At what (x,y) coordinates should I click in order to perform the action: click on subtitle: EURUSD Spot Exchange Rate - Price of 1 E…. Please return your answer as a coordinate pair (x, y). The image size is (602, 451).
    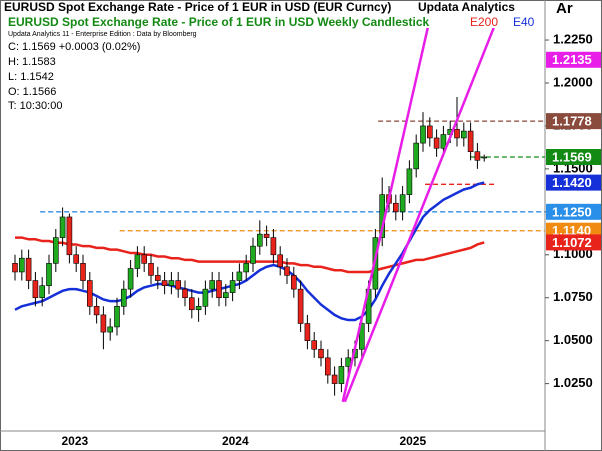
    Looking at the image, I should click on (219, 22).